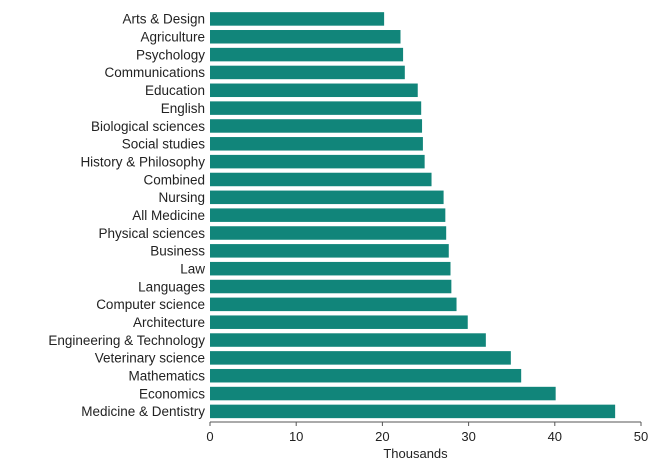  I want to click on category-label: Mathematics, so click(166, 376).